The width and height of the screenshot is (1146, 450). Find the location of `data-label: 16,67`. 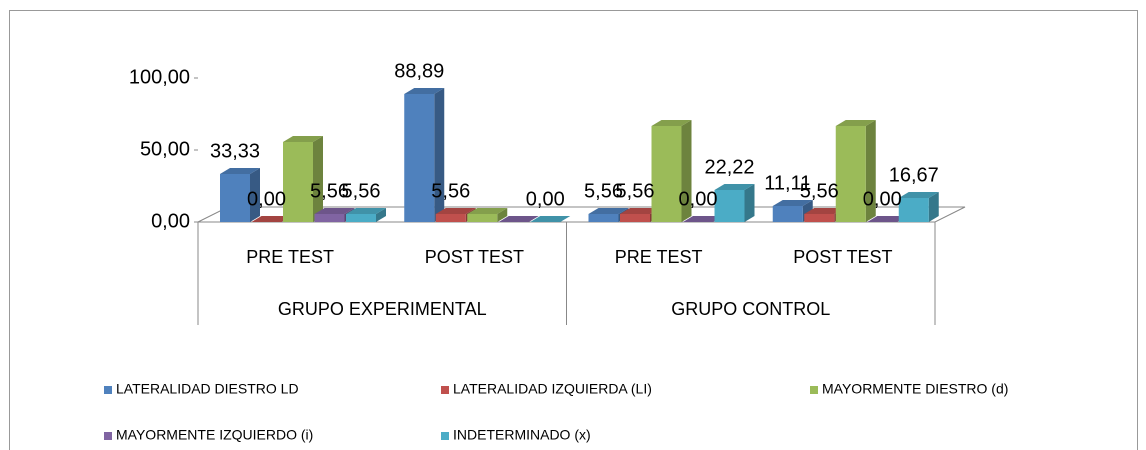

data-label: 16,67 is located at coordinates (914, 175).